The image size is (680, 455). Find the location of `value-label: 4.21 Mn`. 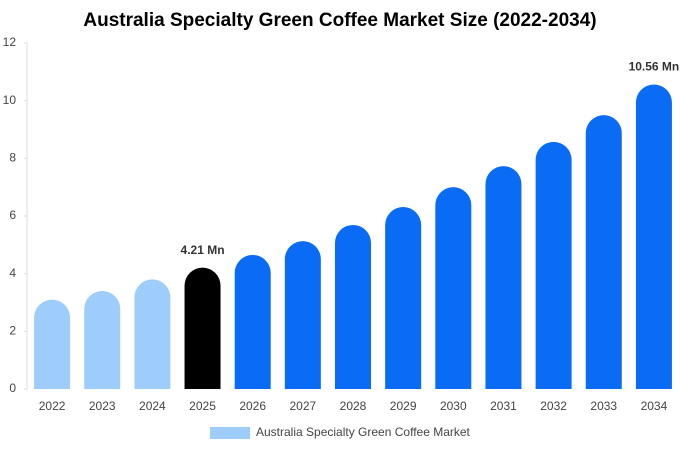

value-label: 4.21 Mn is located at coordinates (203, 250).